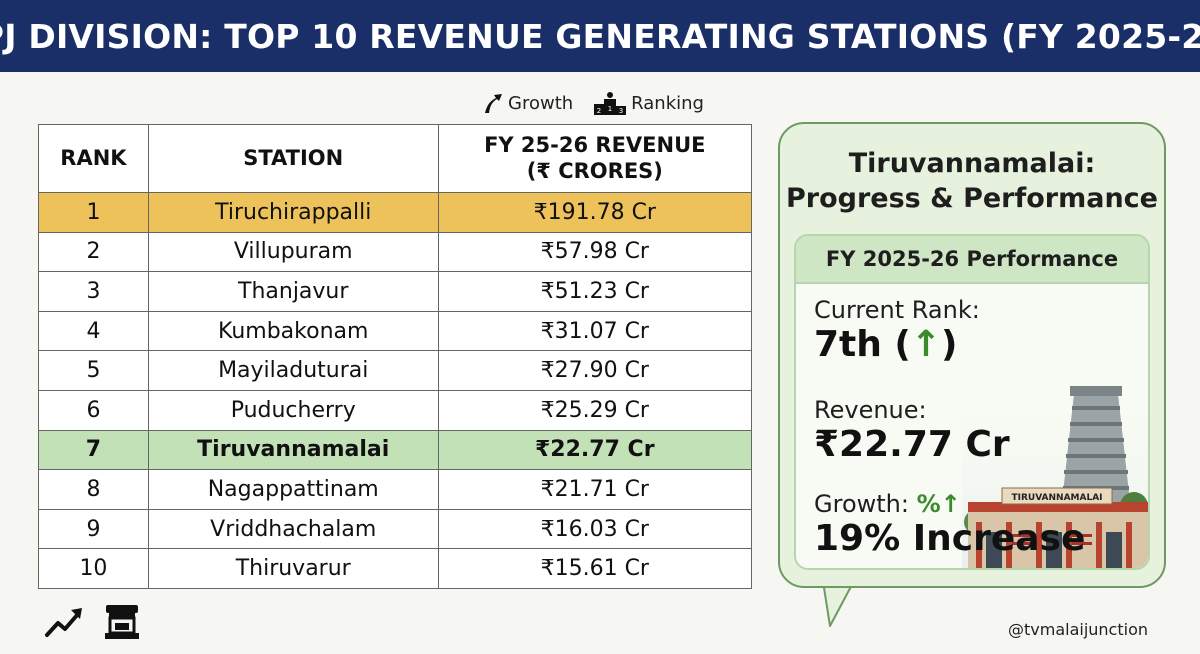 The width and height of the screenshot is (1200, 654). I want to click on station-cell: Thanjavur, so click(293, 291).